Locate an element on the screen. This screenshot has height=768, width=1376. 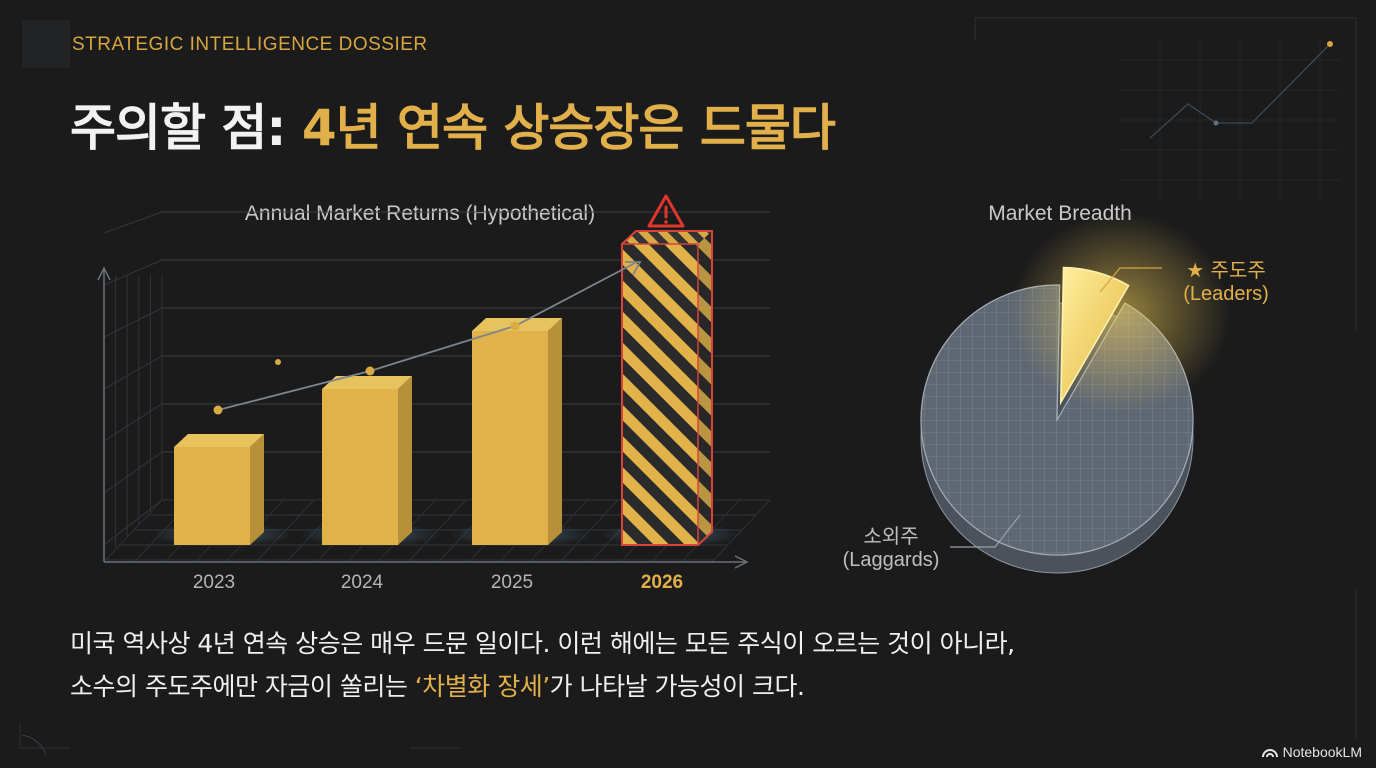
pie-label-leaders: ★ 주도주 (Leaders) is located at coordinates (1226, 280).